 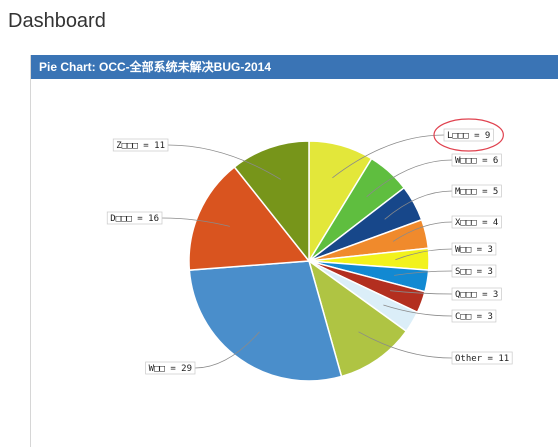 I want to click on slice-label: W□□ = 29, so click(x=170, y=369).